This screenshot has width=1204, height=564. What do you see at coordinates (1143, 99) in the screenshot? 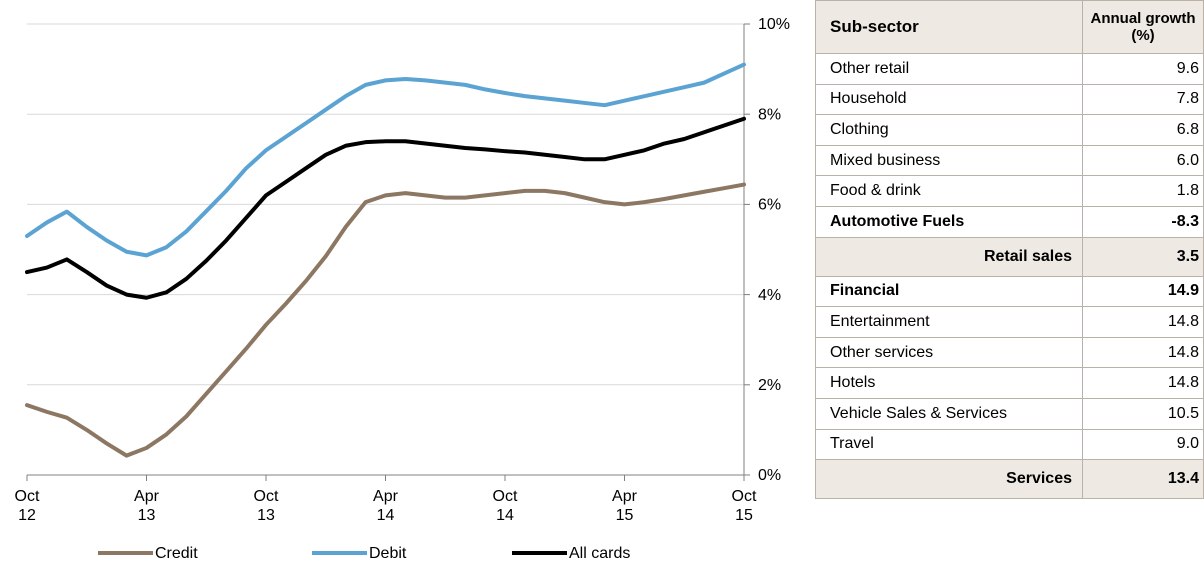
I see `row-value: 7.8` at bounding box center [1143, 99].